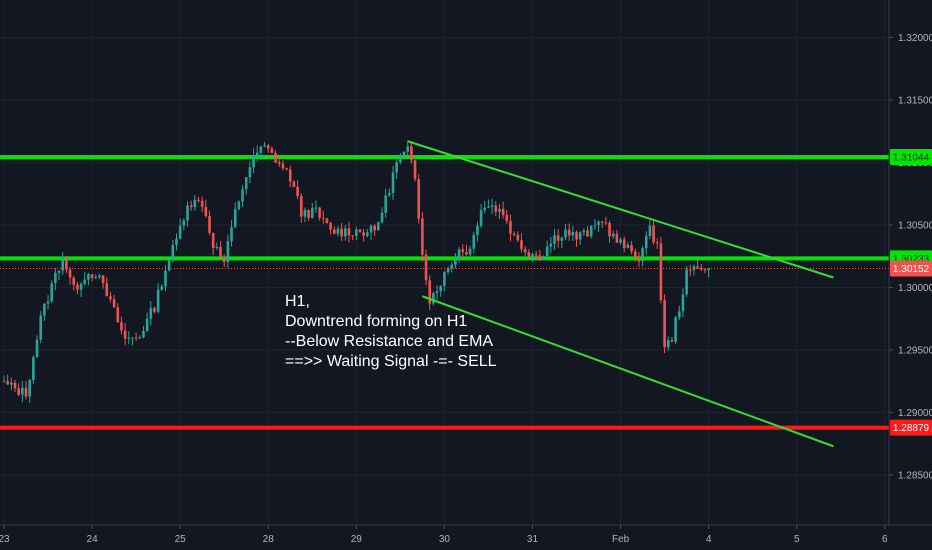 The height and width of the screenshot is (550, 932). I want to click on annotation-line: Downtrend forming on H1, so click(376, 321).